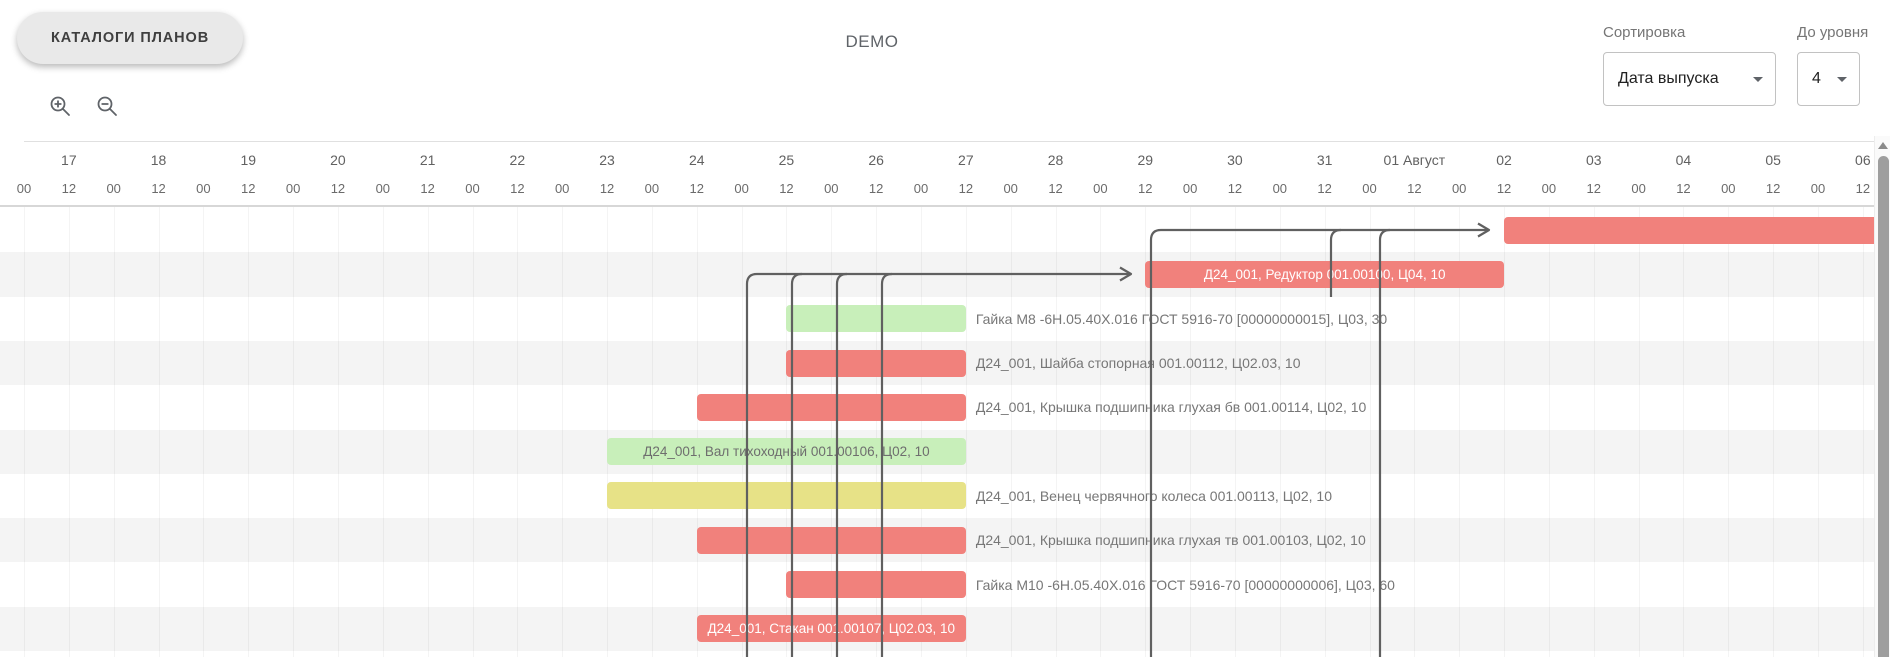  I want to click on plan-catalogs-button: КАТАЛОГИ ПЛАНОВ, so click(130, 38).